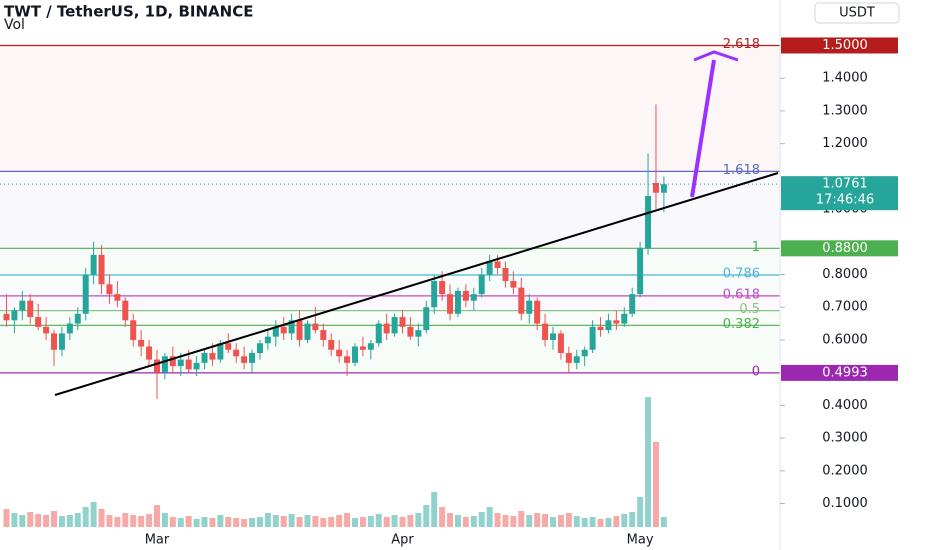  Describe the element at coordinates (845, 372) in the screenshot. I see `price-tag-label: 0.4993` at that location.